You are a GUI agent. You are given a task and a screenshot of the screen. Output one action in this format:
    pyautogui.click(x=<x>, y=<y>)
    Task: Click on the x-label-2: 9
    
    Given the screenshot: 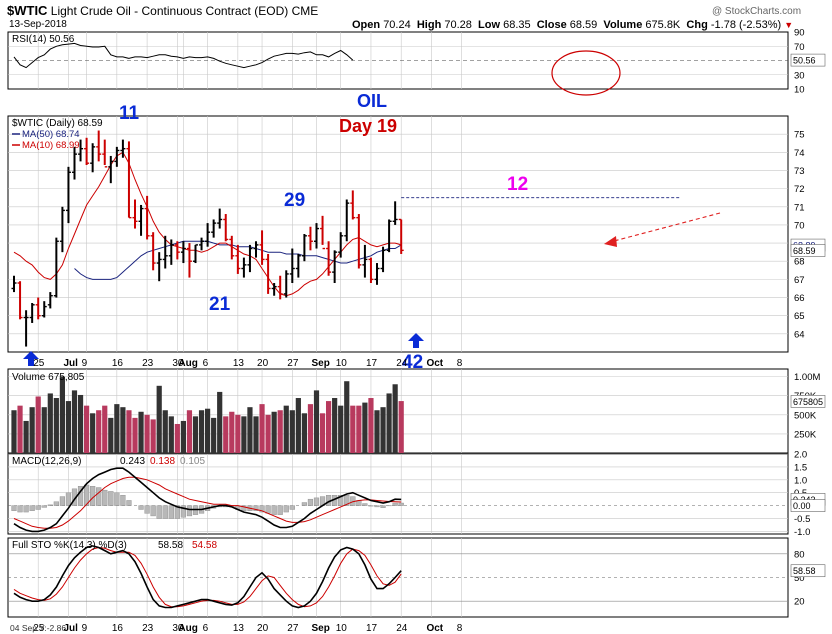 What is the action you would take?
    pyautogui.click(x=85, y=363)
    